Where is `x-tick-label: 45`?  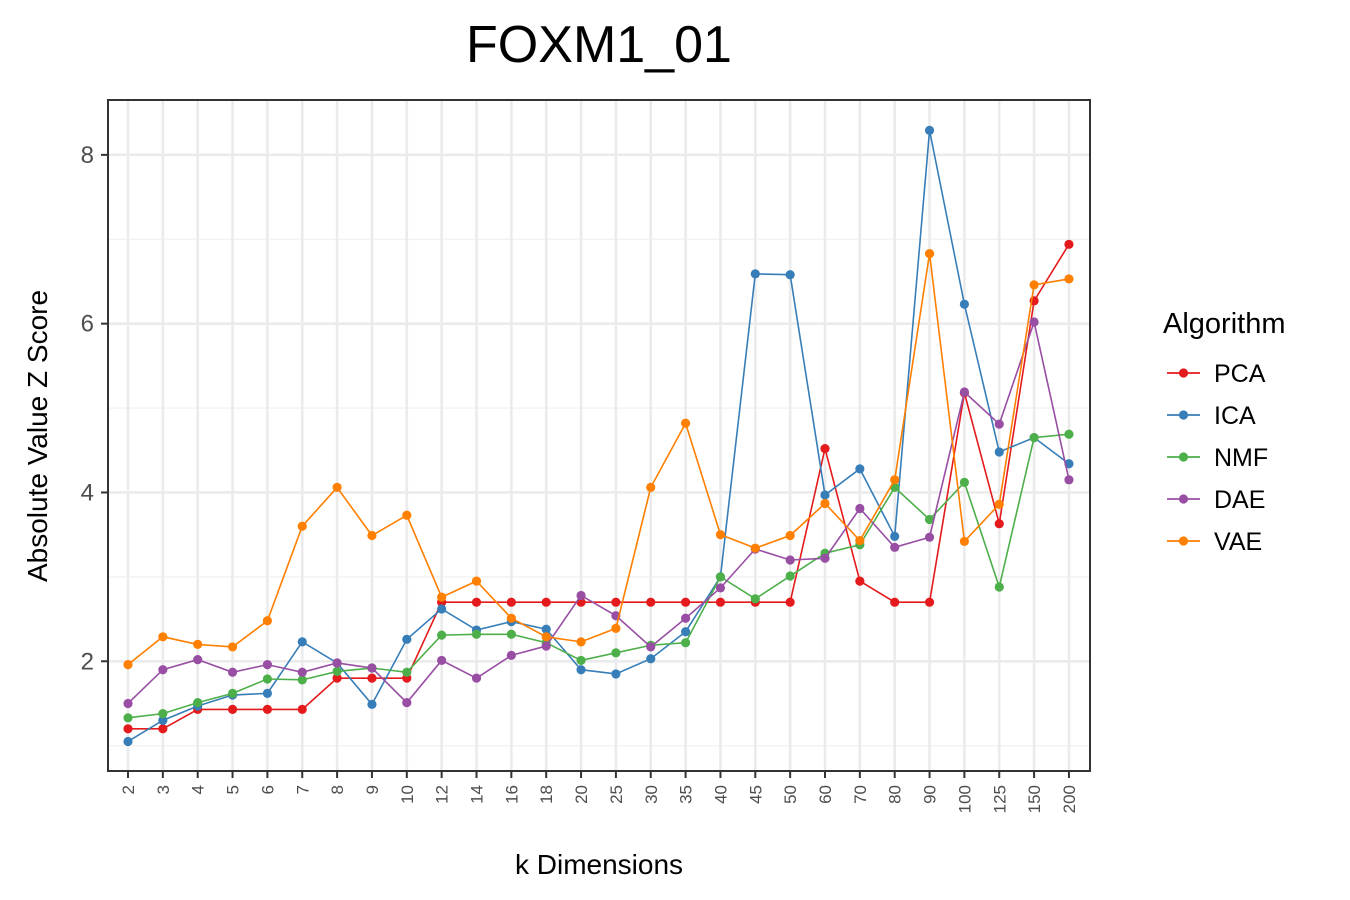 x-tick-label: 45 is located at coordinates (755, 794).